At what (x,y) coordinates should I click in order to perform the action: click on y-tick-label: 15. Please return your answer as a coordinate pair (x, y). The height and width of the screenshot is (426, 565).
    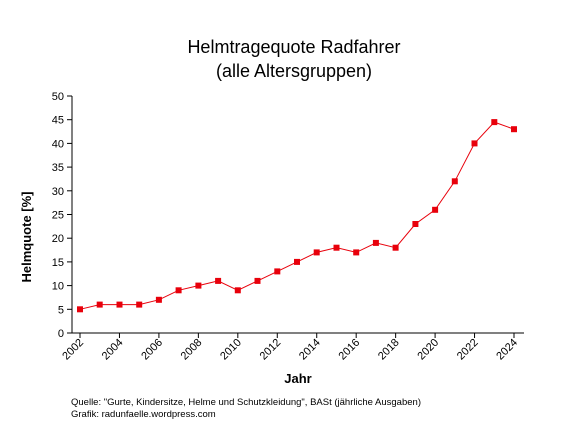
    Looking at the image, I should click on (58, 263).